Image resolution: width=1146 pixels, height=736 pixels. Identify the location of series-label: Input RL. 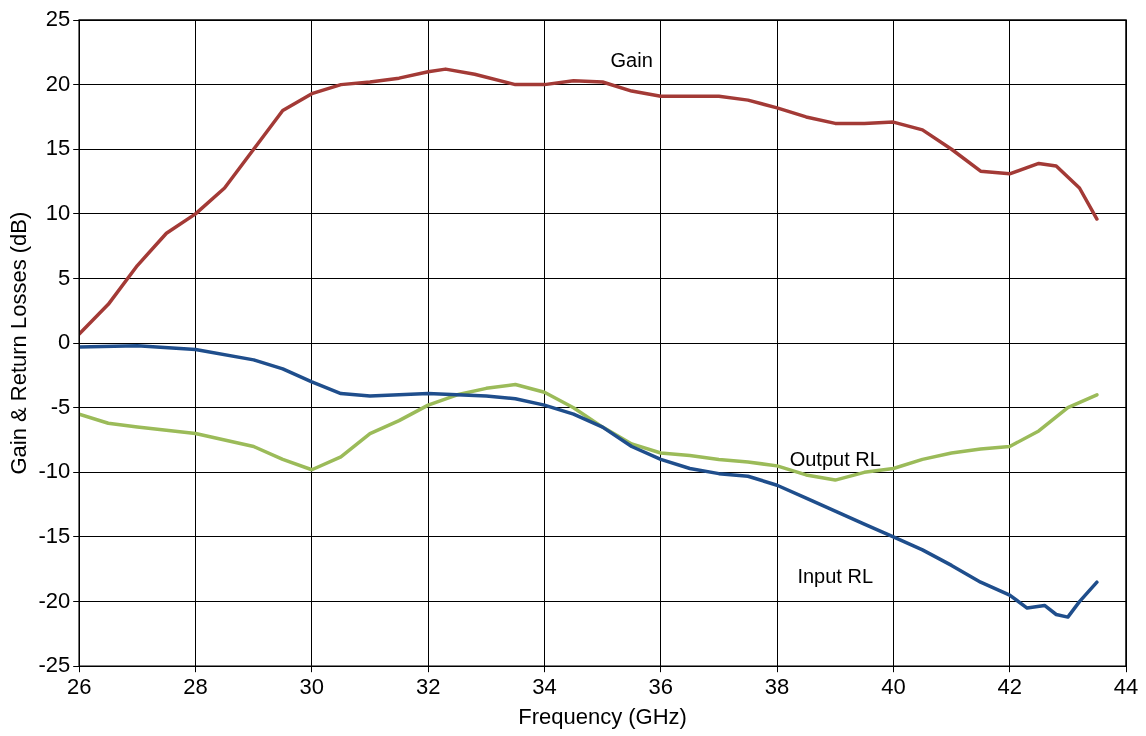
(835, 575).